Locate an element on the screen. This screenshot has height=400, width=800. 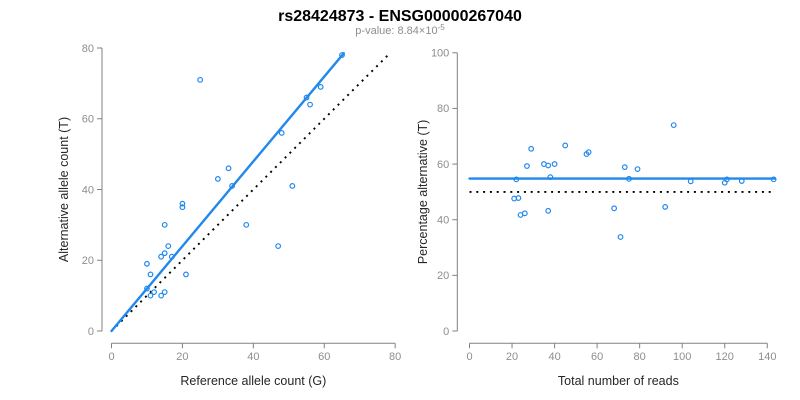
x-axis-title: Reference allele count (G) is located at coordinates (253, 381).